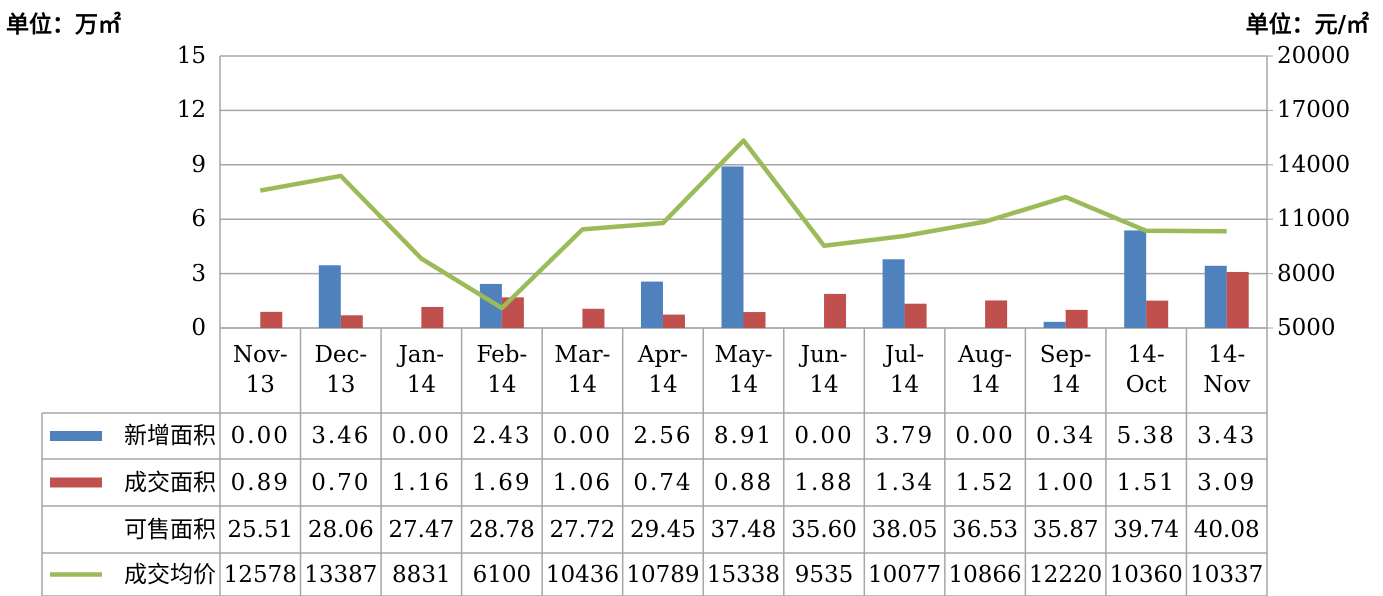 This screenshot has width=1383, height=596. I want to click on y2-tick-label: 17000, so click(1314, 110).